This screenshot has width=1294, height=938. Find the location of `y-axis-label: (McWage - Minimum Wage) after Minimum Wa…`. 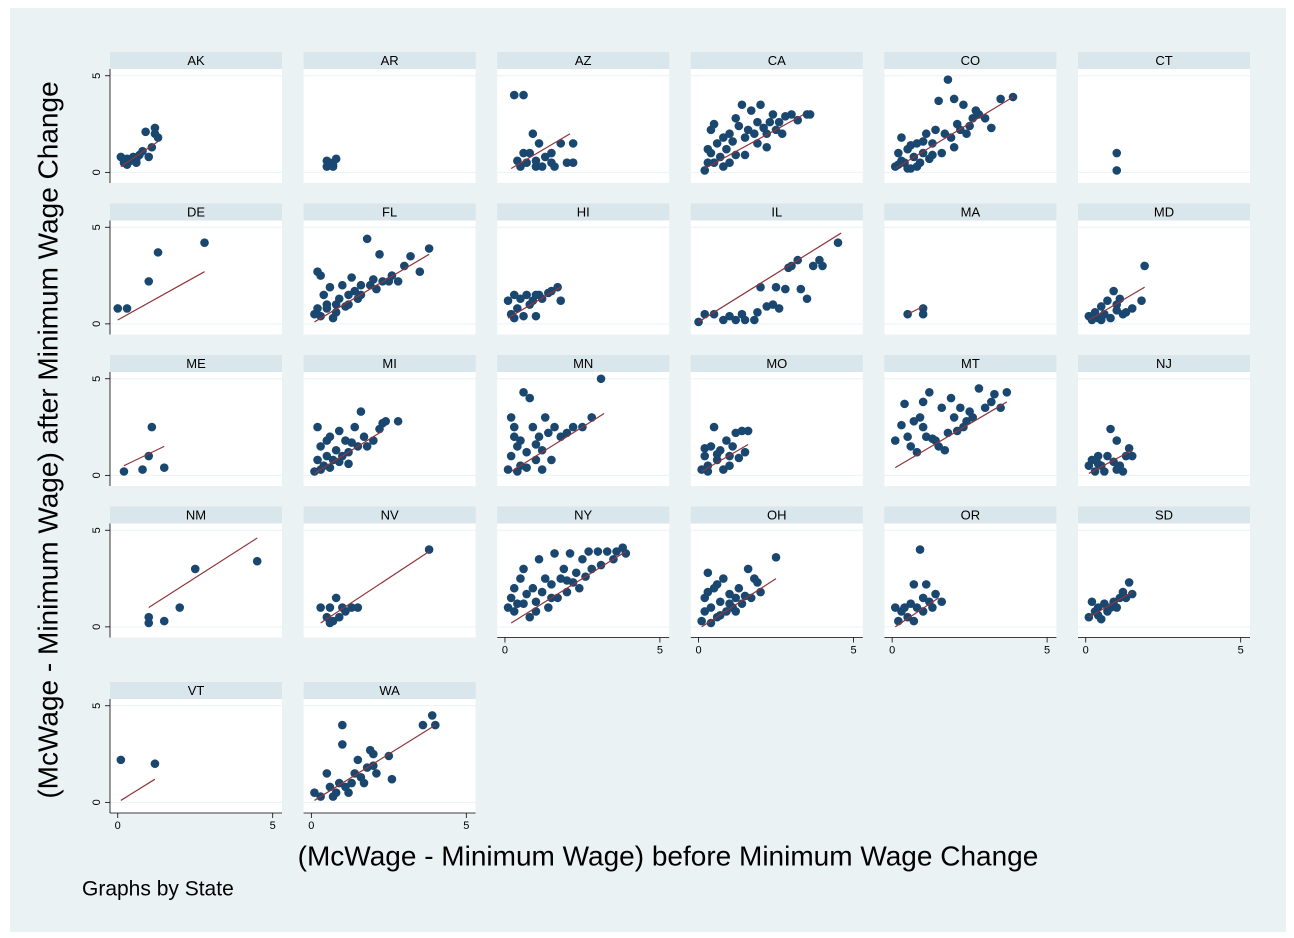

y-axis-label: (McWage - Minimum Wage) after Minimum Wa… is located at coordinates (47, 439).